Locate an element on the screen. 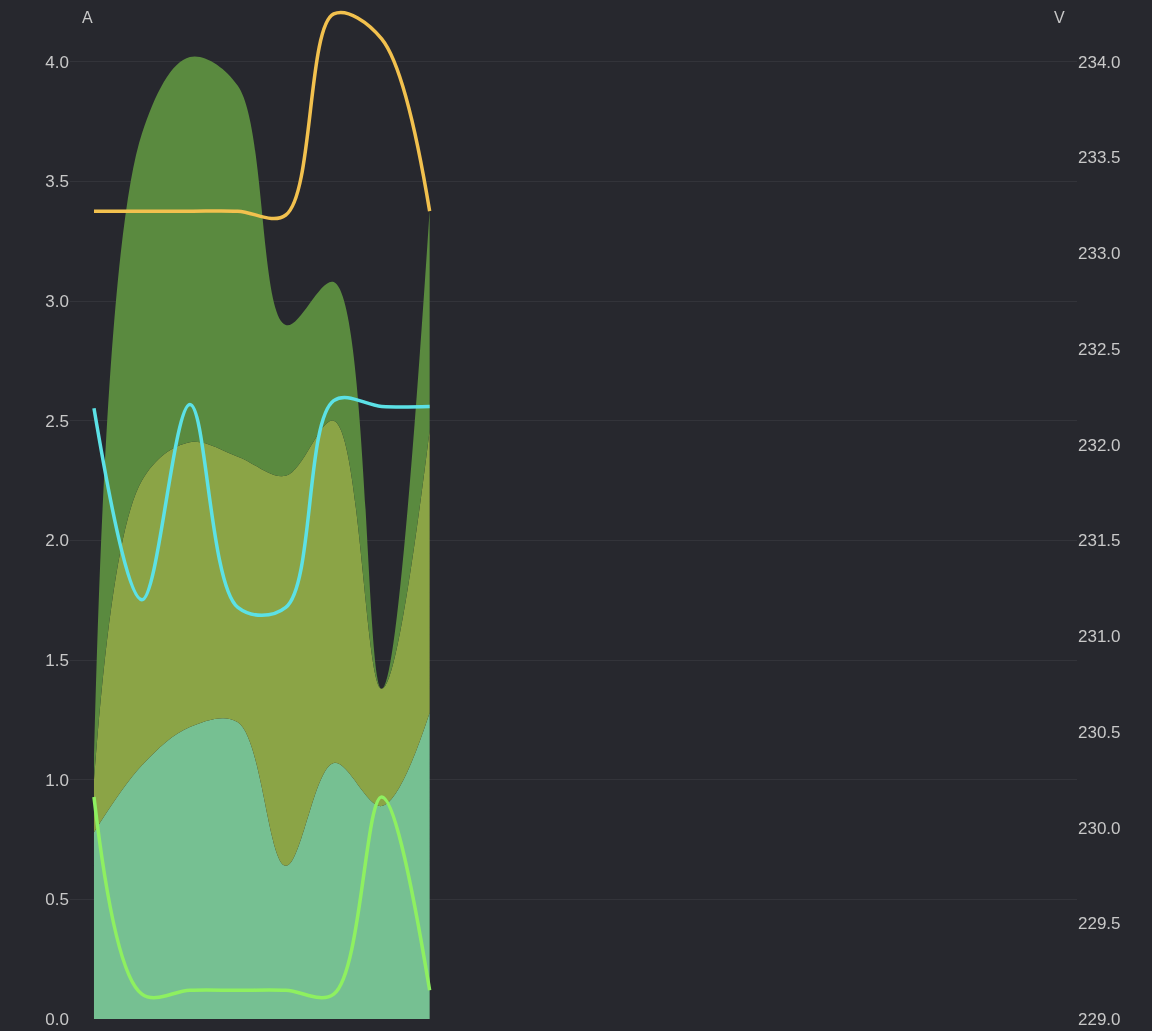 This screenshot has width=1152, height=1031. y2-tick-label: 232.0 is located at coordinates (1099, 445).